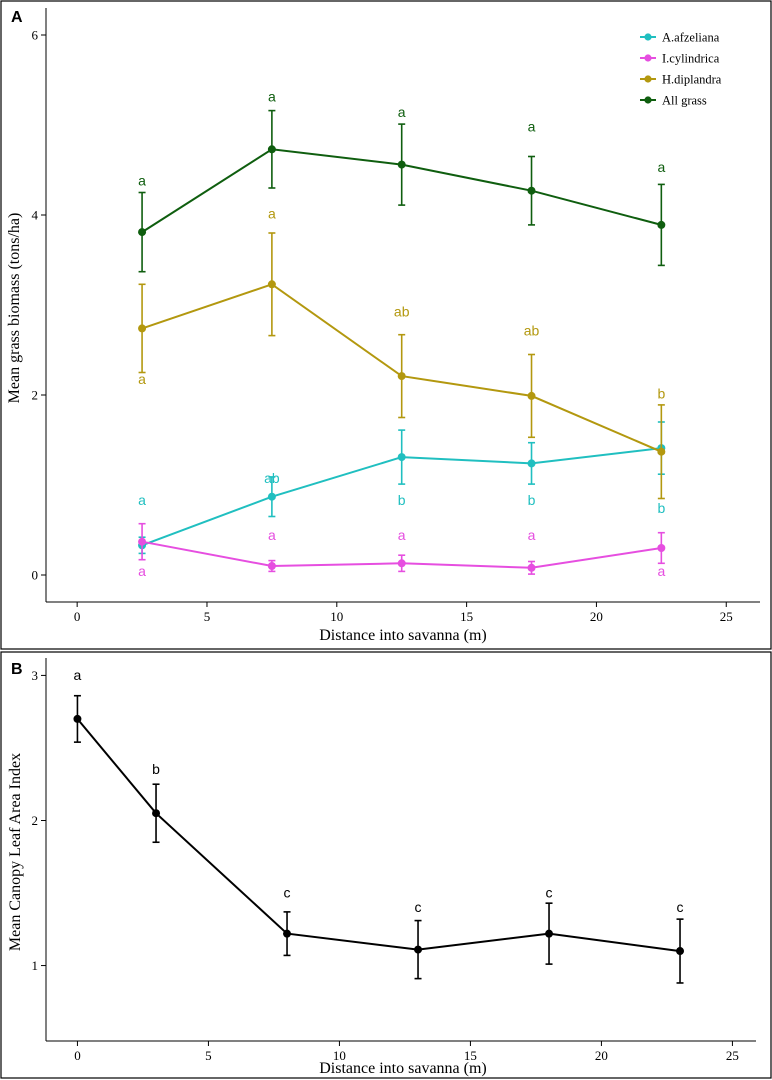  I want to click on legend-label: A.afzeliana, so click(691, 38).